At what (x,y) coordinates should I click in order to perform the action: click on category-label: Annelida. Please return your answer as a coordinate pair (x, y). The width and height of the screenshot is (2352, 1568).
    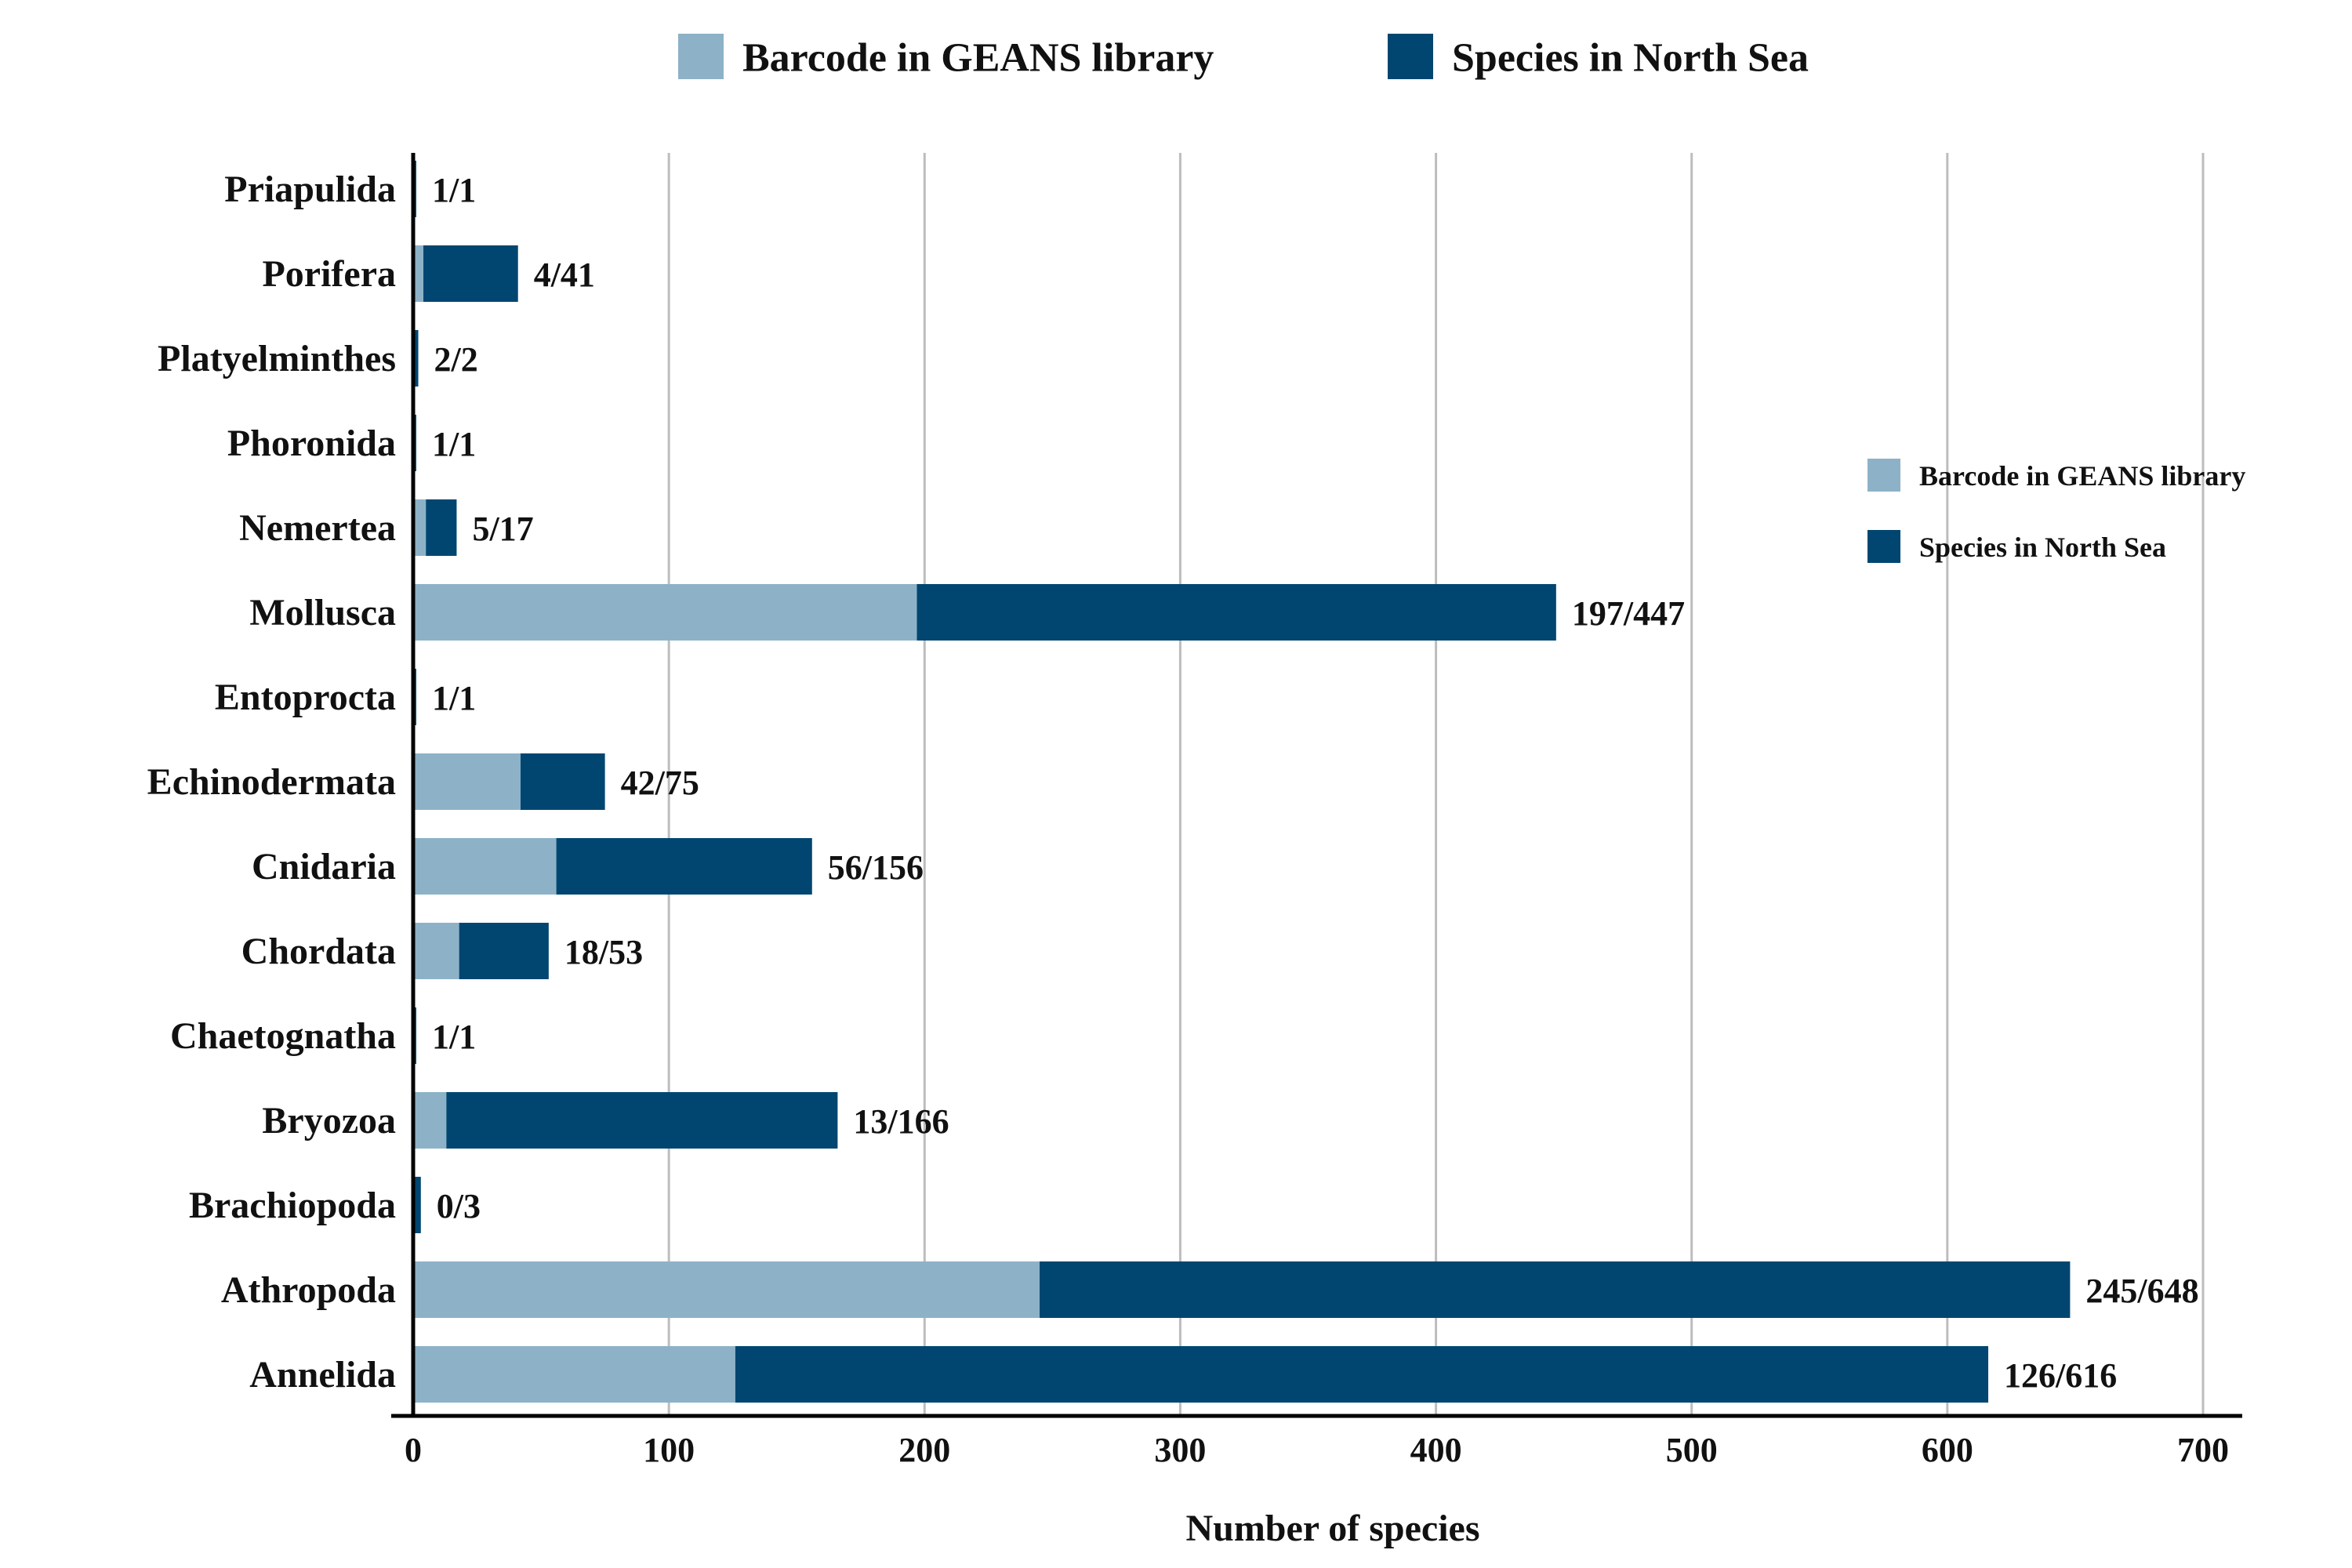
    Looking at the image, I should click on (322, 1375).